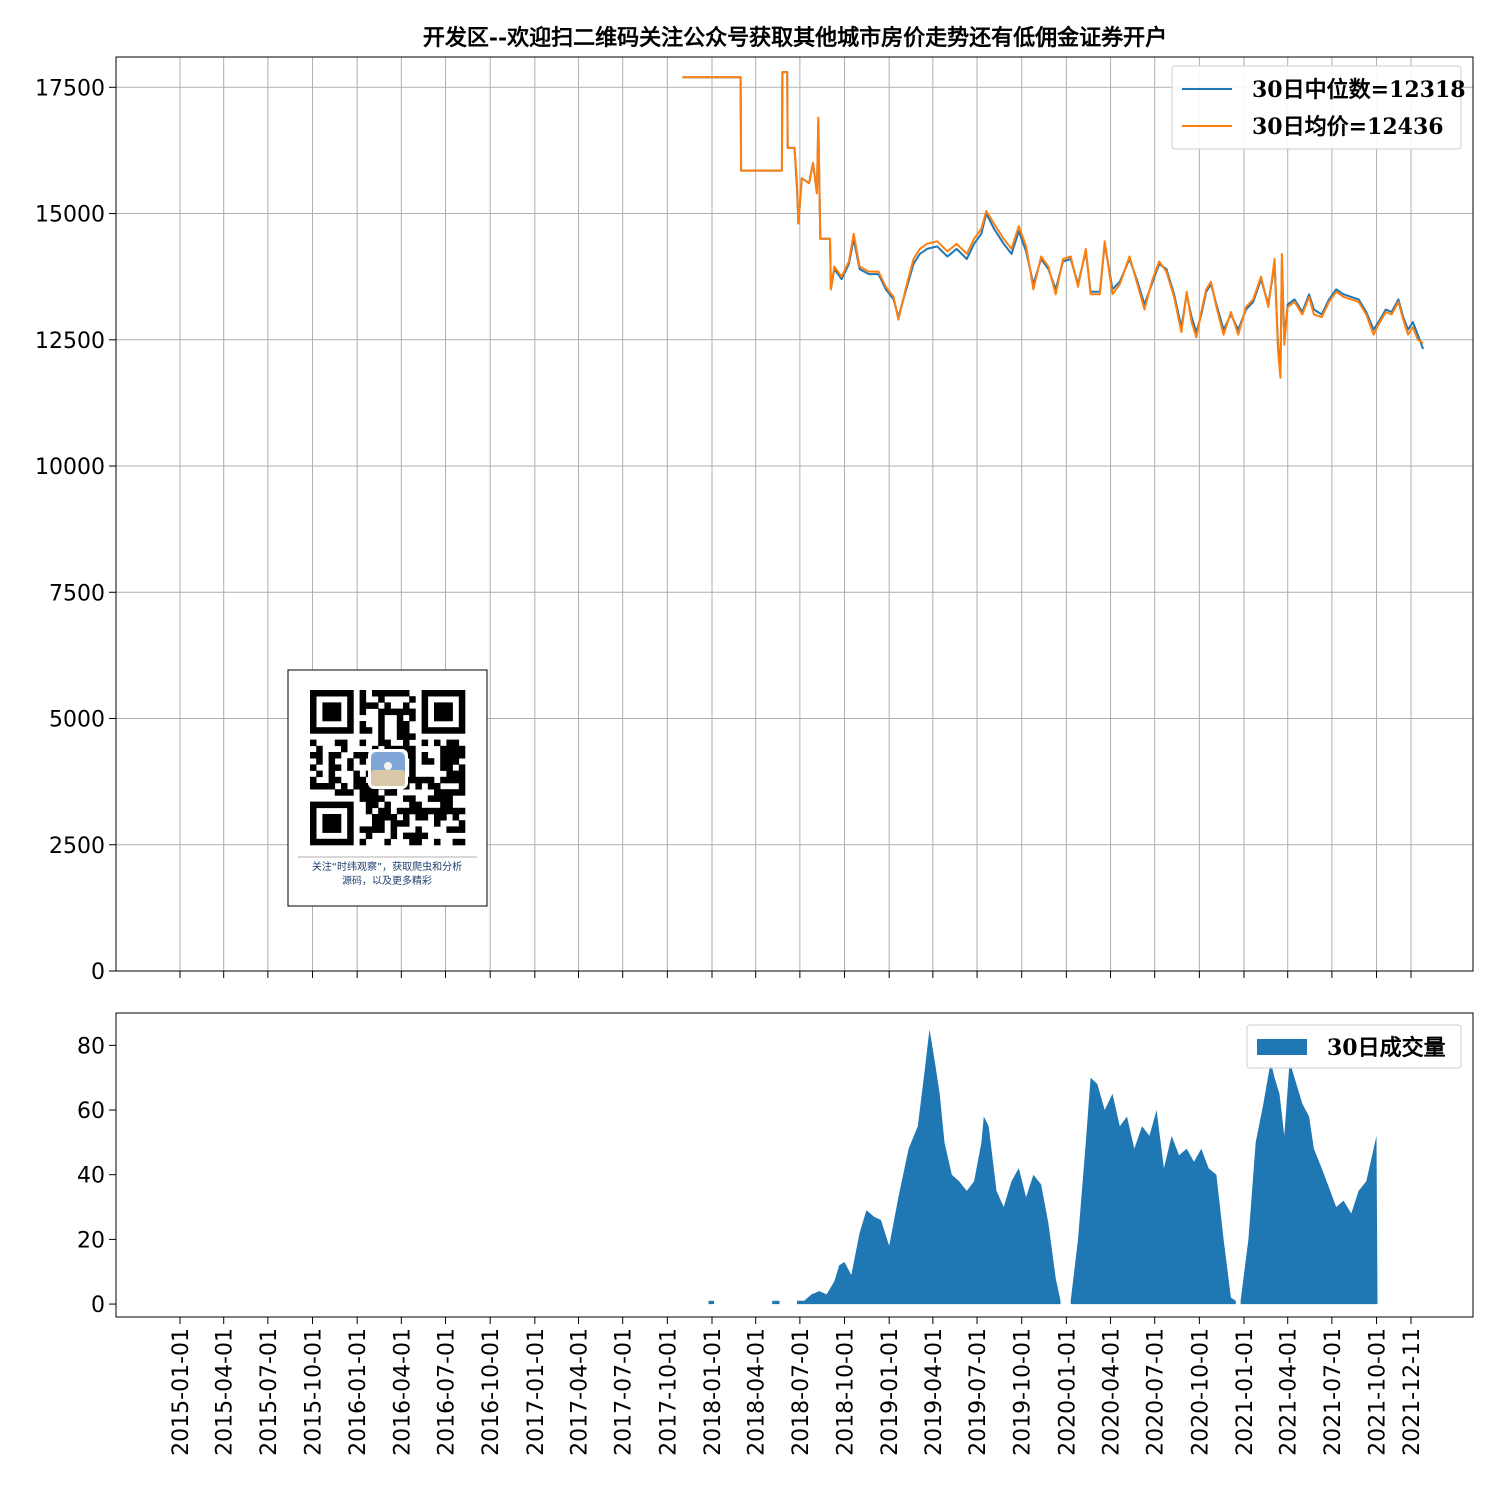 This screenshot has height=1500, width=1500. Describe the element at coordinates (1412, 1392) in the screenshot. I see `x-tick-label: 2021-12-11` at that location.